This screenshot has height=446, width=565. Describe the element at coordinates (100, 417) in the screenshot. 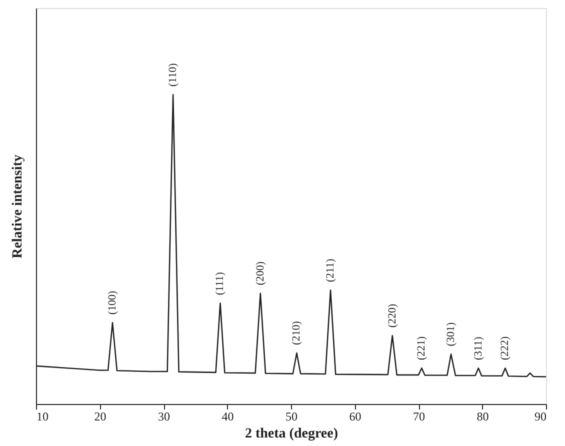

I see `x-tick-label: 20` at that location.